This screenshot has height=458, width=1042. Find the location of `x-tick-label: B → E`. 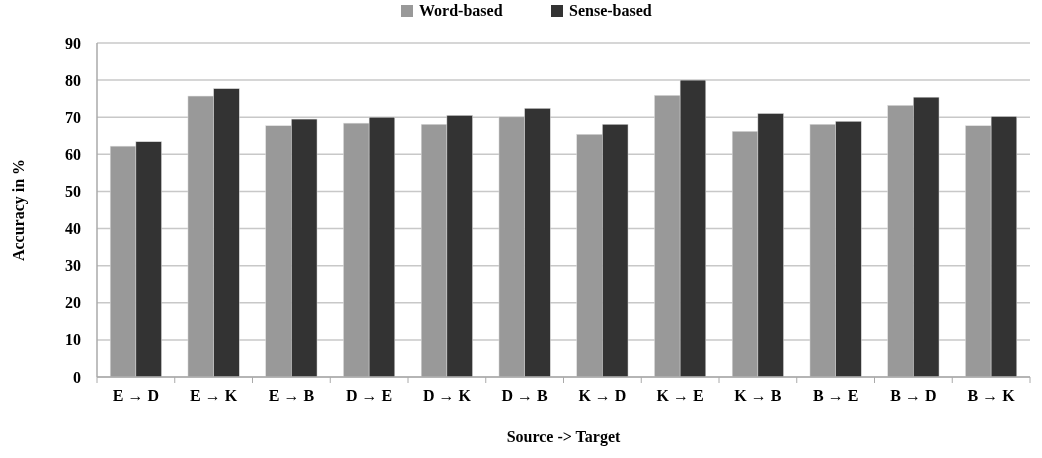

x-tick-label: B → E is located at coordinates (835, 395).